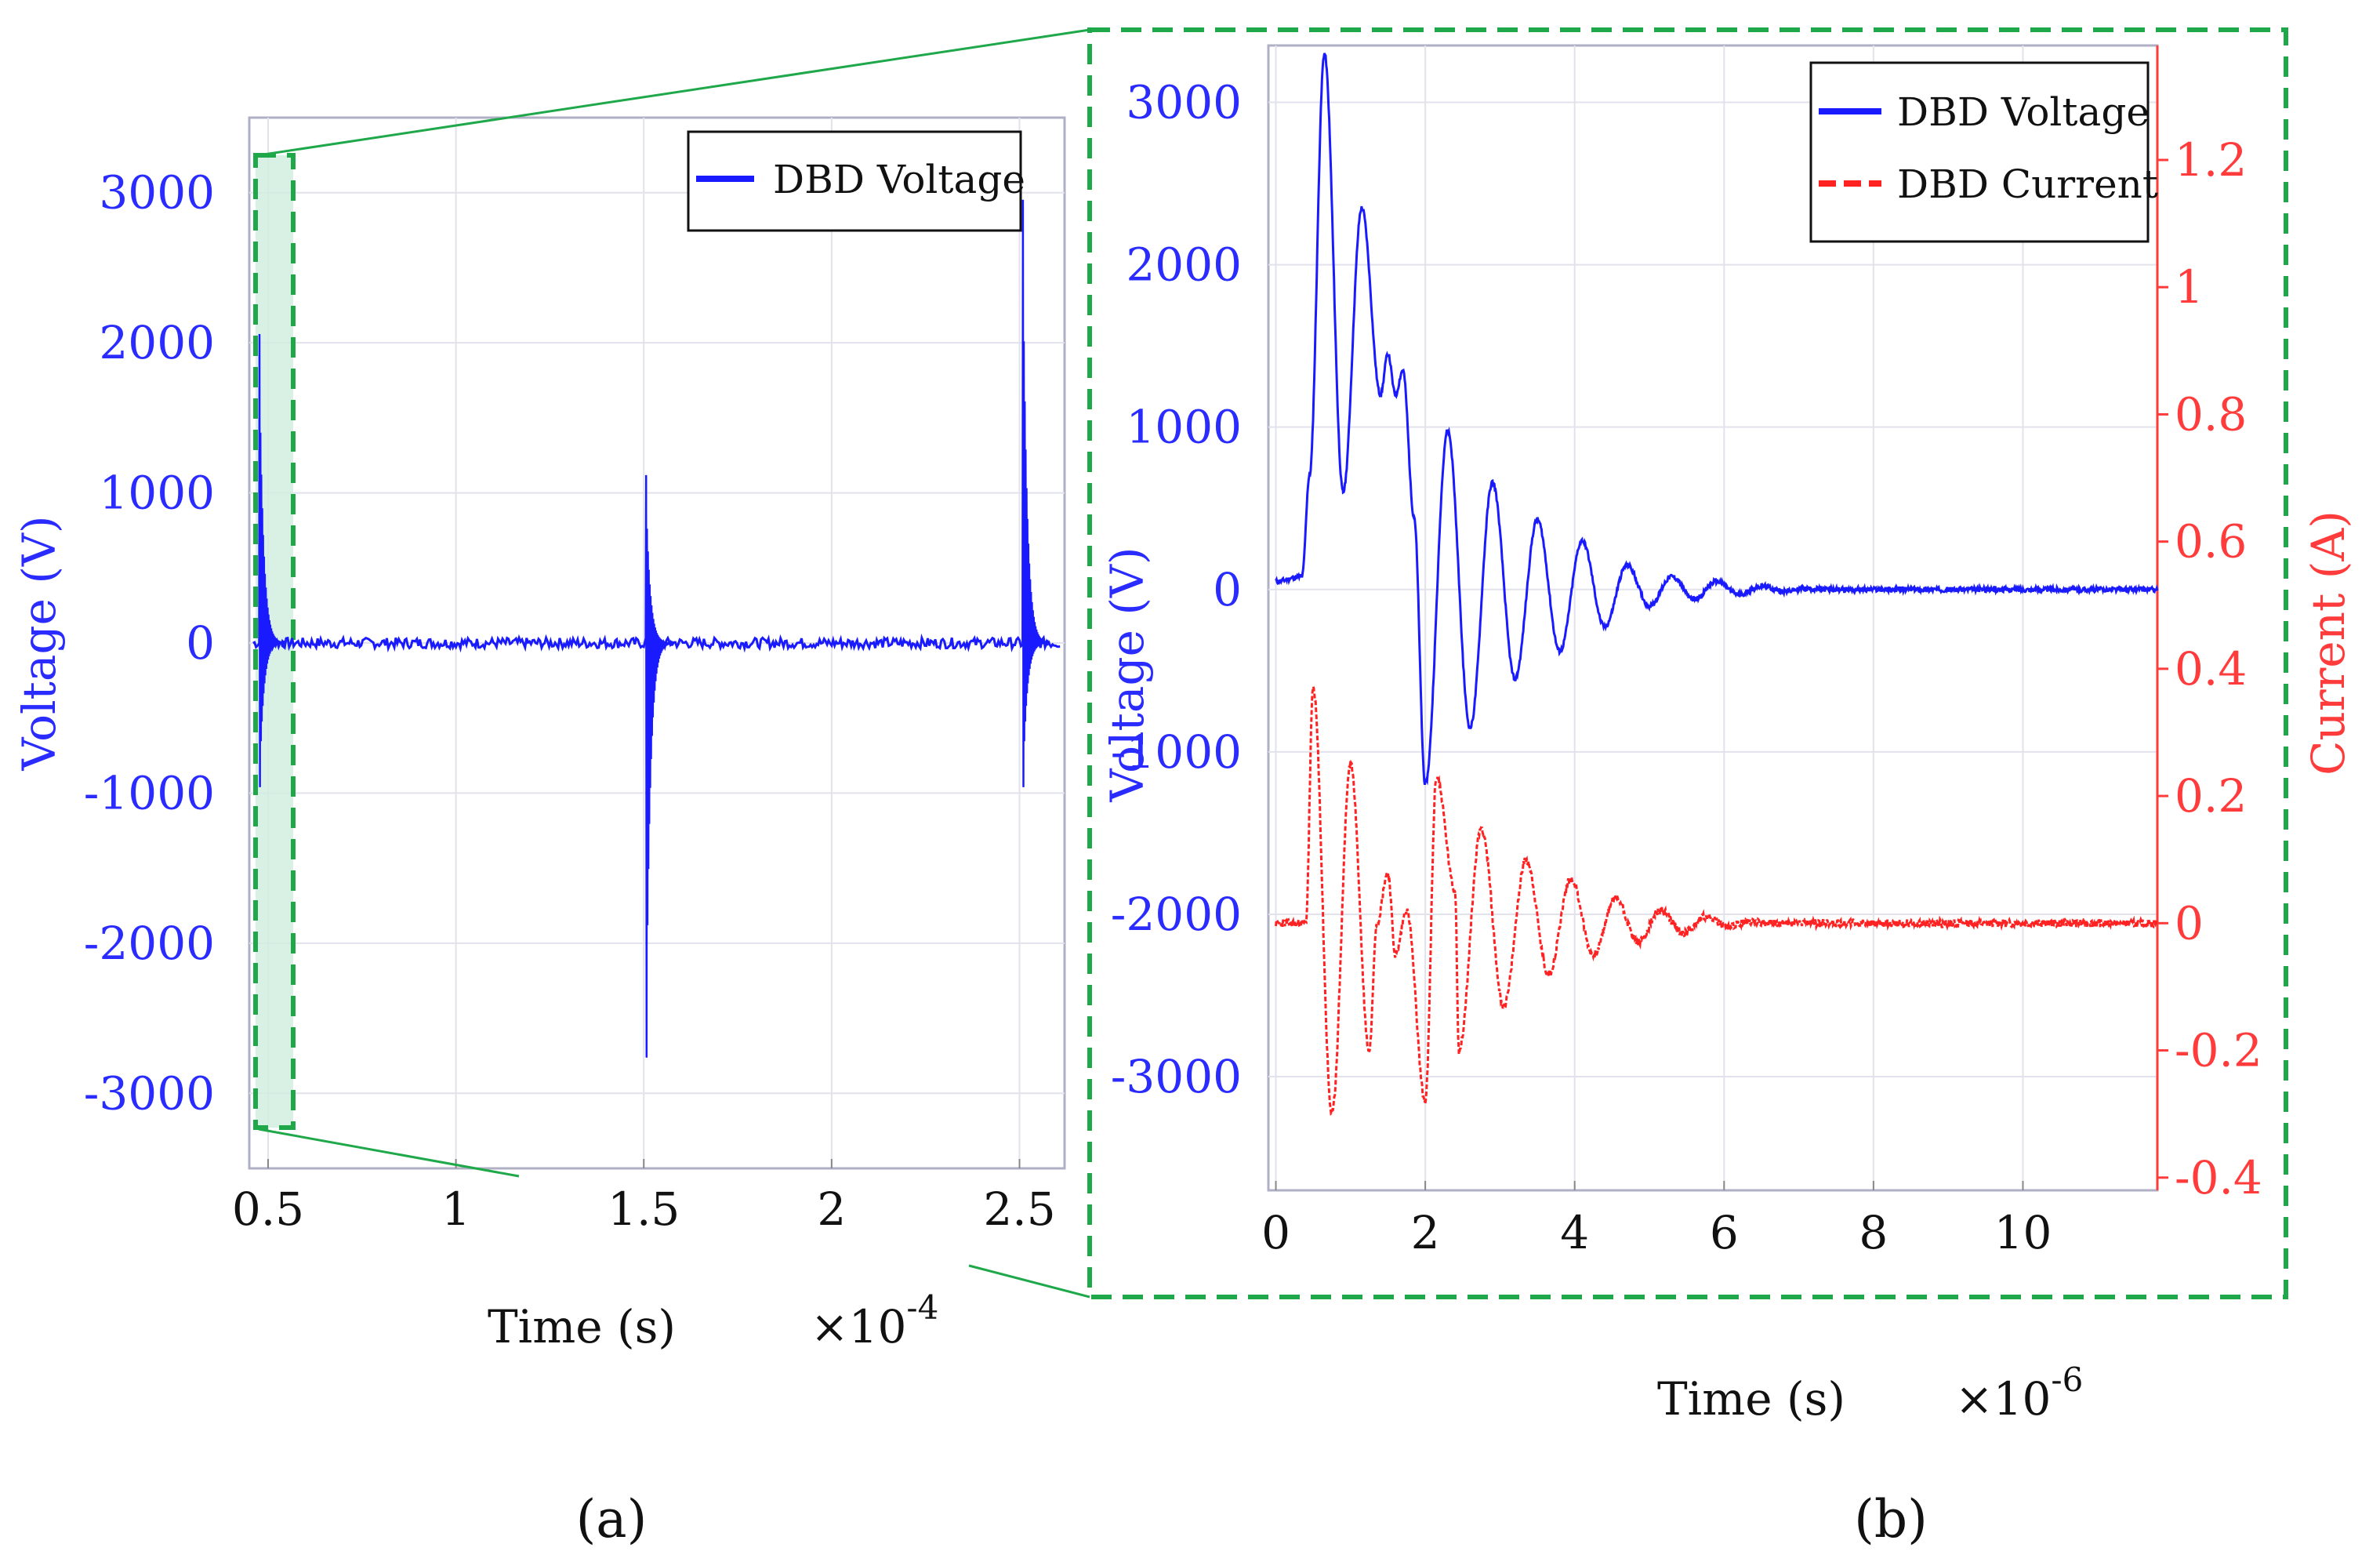 This screenshot has width=2380, height=1562. Describe the element at coordinates (200, 643) in the screenshot. I see `chart-a-y-tick-label: 0` at that location.